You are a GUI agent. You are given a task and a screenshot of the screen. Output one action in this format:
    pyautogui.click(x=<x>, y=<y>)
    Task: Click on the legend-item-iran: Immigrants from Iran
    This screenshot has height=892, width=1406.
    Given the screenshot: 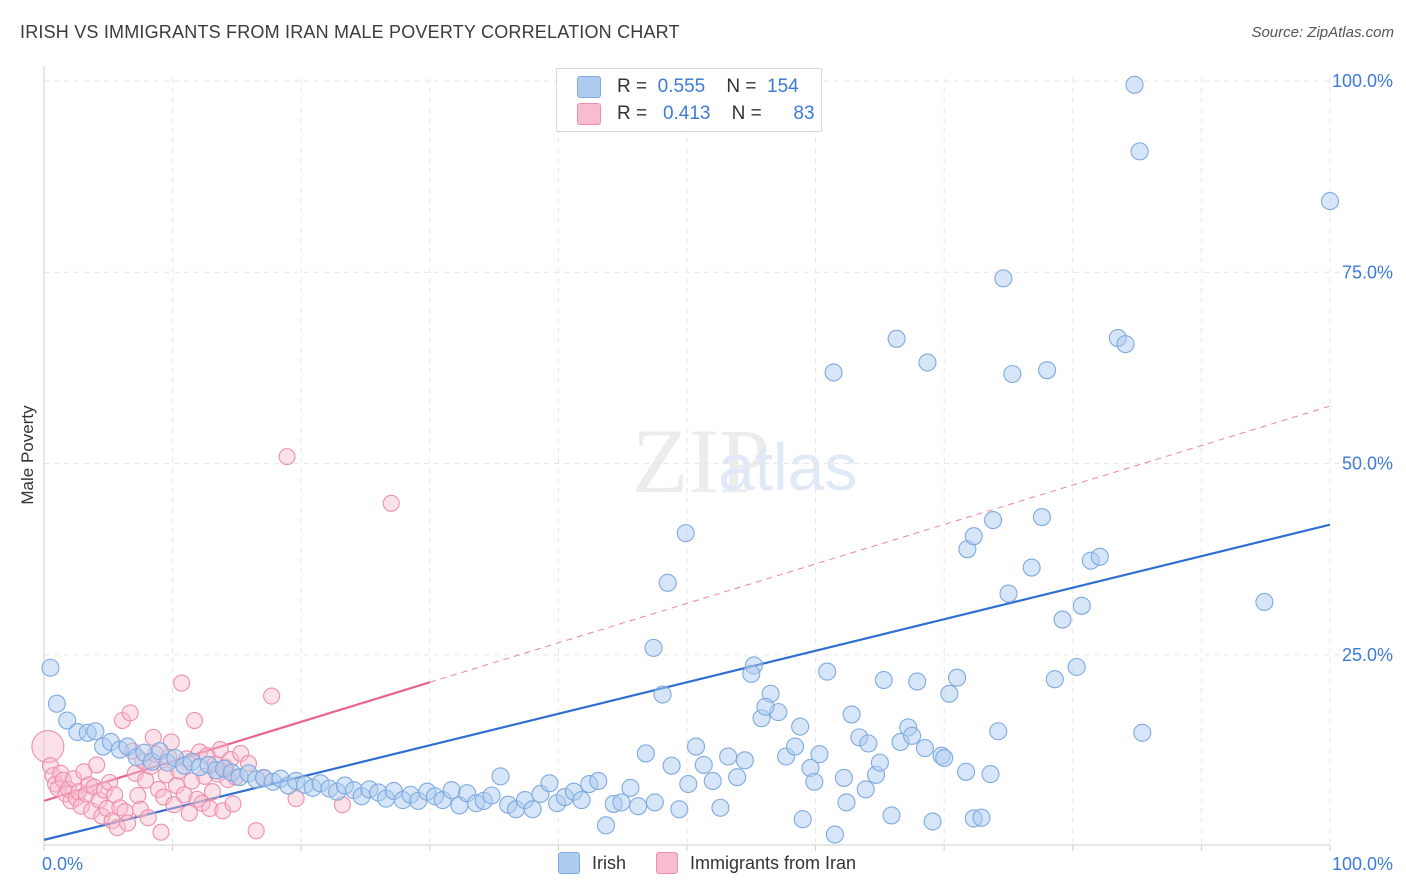 What is the action you would take?
    pyautogui.click(x=756, y=863)
    